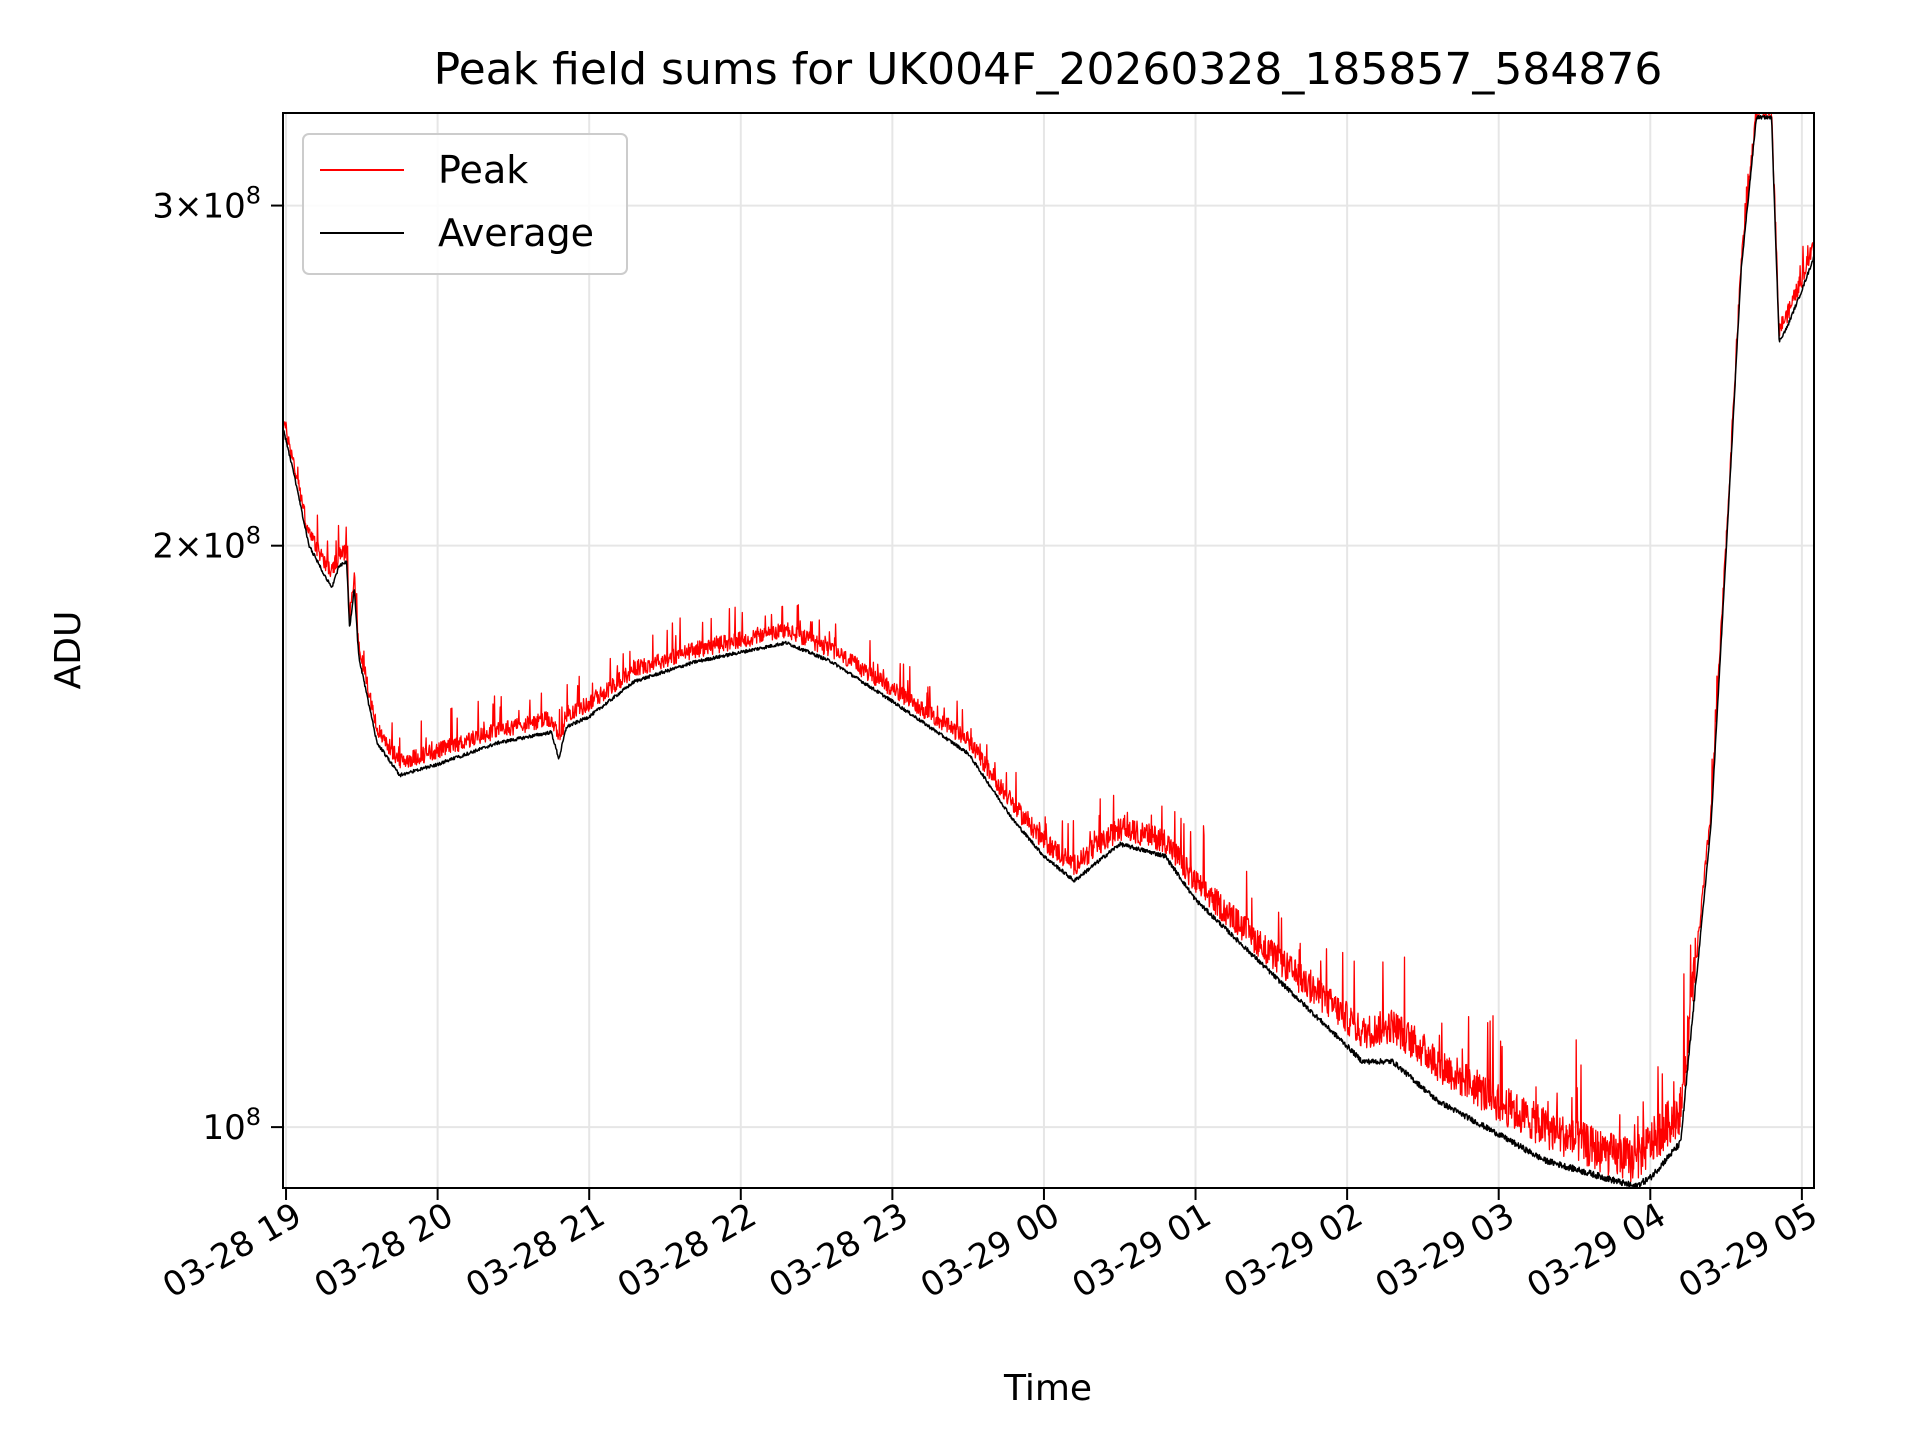 The height and width of the screenshot is (1440, 1920). I want to click on y-tick-label: 2×108, so click(206, 544).